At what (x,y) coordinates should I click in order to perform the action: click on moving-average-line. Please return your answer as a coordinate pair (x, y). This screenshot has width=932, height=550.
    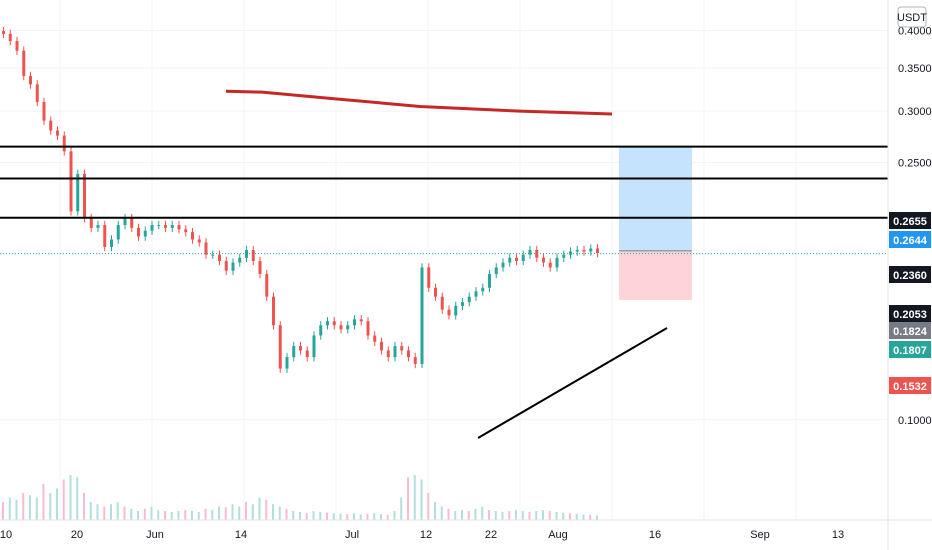
    Looking at the image, I should click on (419, 102).